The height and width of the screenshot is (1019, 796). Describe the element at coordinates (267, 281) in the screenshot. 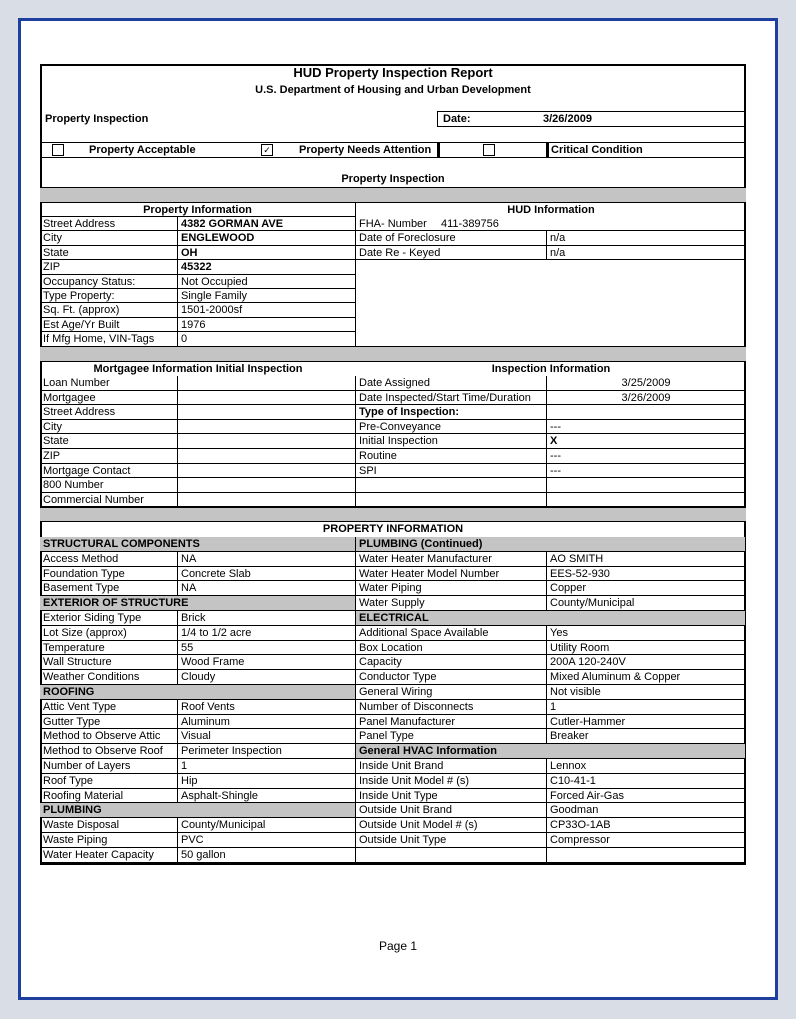

I see `field-value: Not Occupied` at that location.